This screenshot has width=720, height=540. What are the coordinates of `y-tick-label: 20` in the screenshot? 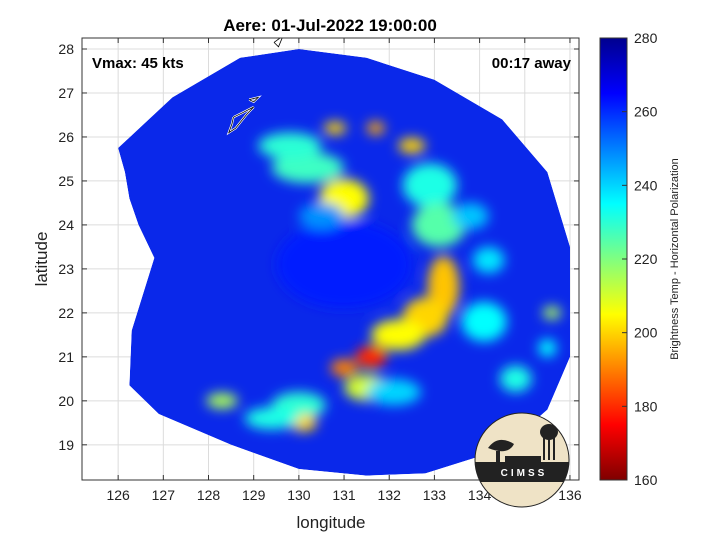 It's located at (66, 401).